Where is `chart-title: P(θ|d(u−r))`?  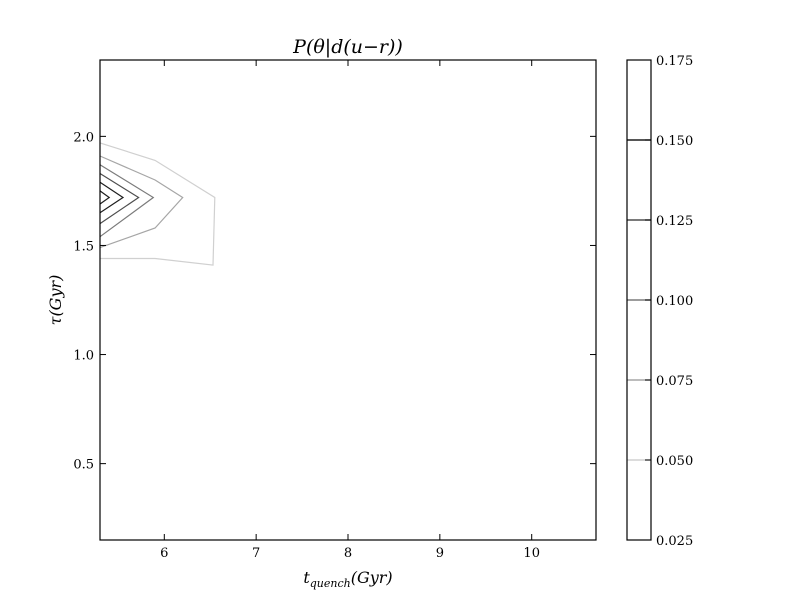 chart-title: P(θ|d(u−r)) is located at coordinates (347, 47).